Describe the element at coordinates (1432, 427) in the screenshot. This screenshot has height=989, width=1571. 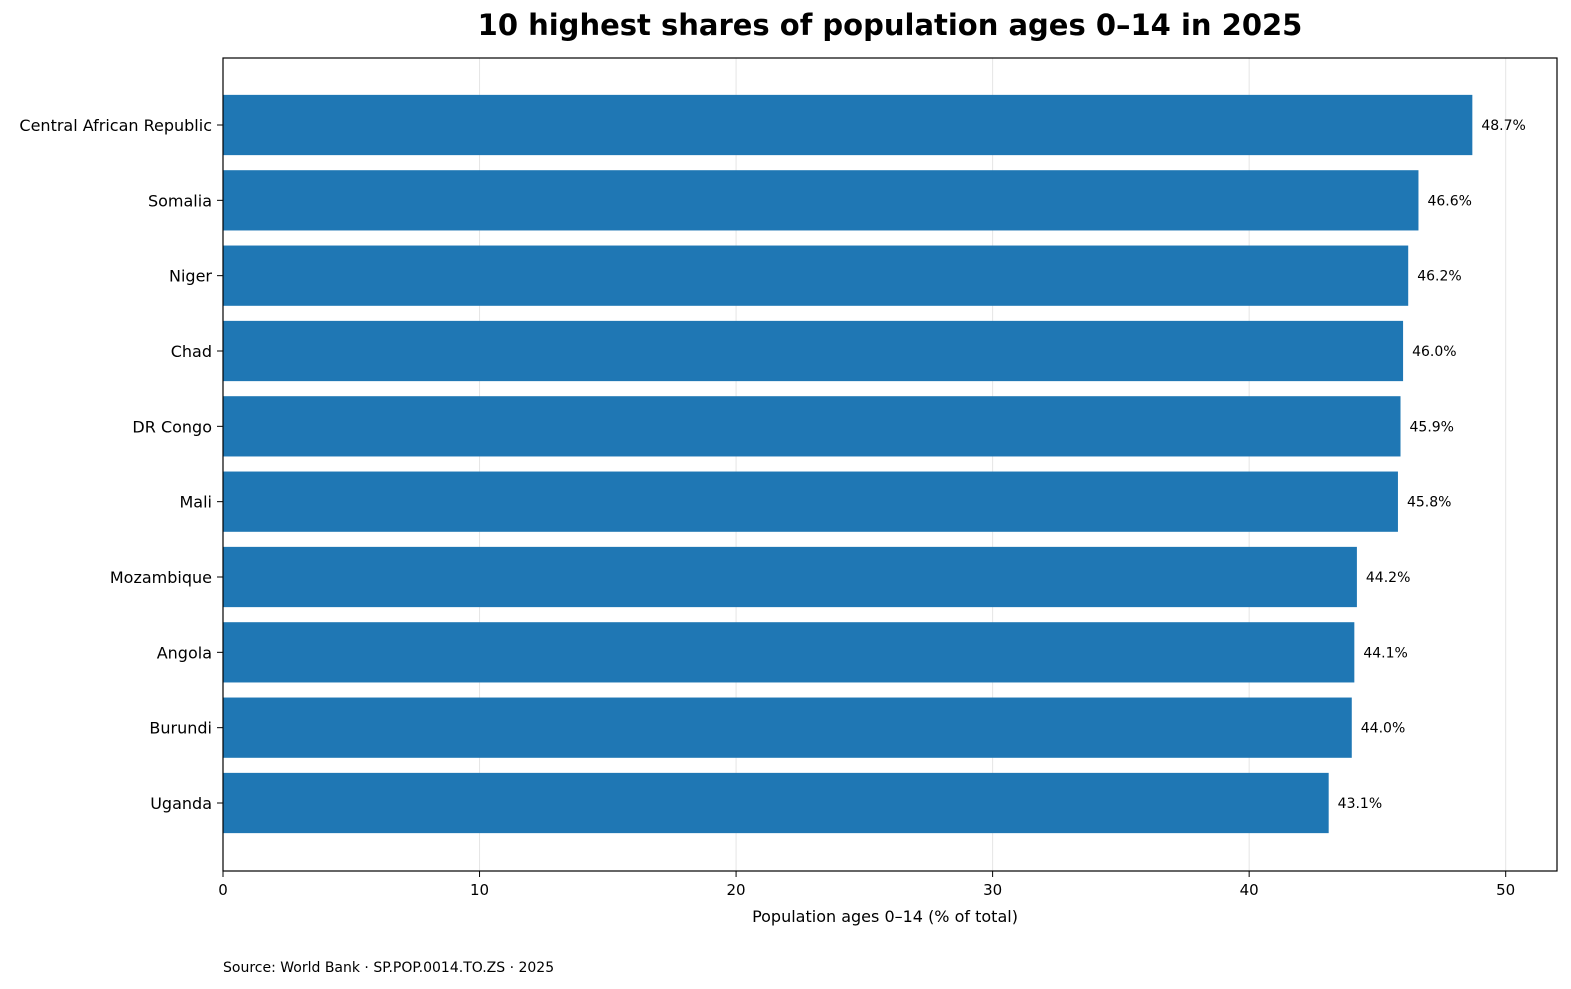
I see `value-label: 45.9%` at that location.